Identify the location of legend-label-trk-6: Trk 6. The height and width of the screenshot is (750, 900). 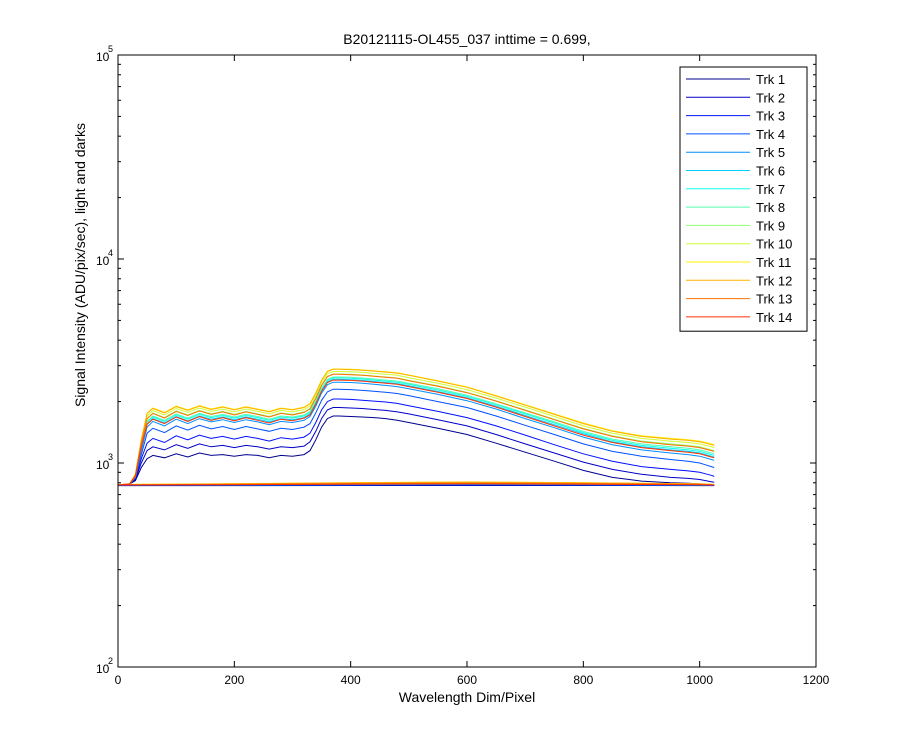
(770, 171).